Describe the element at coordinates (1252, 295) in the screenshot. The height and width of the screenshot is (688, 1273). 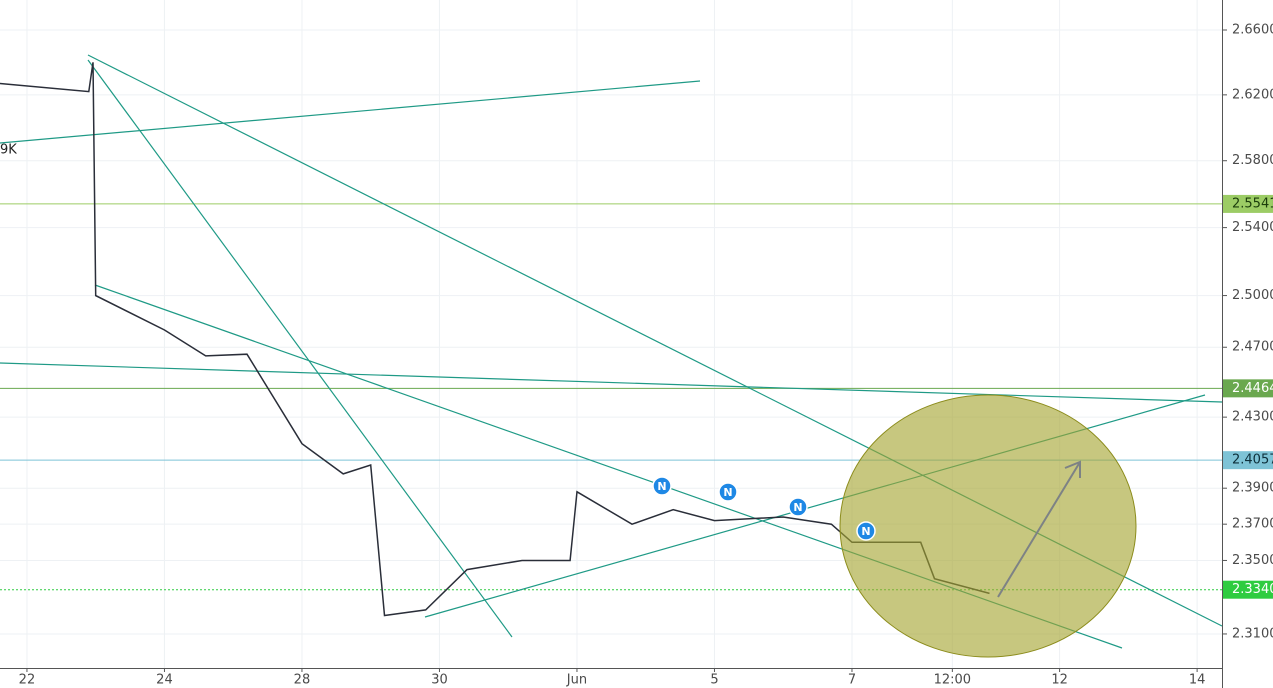
I see `y-tick-label: 2.5000` at that location.